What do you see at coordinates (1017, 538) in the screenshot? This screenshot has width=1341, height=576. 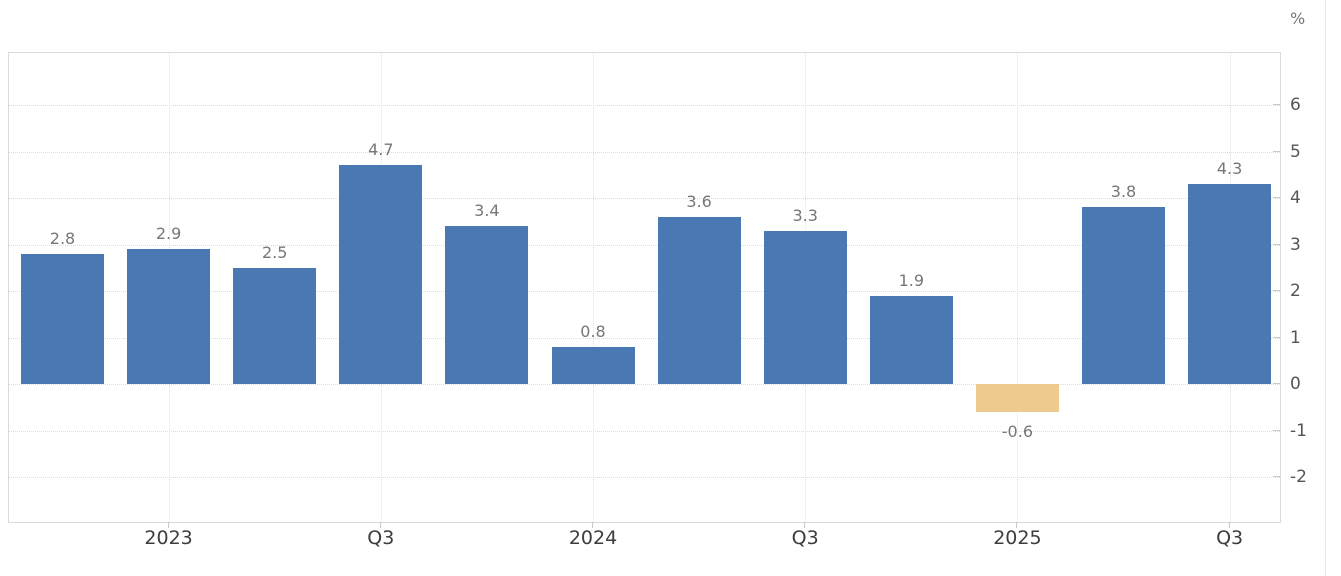 I see `x-axis-label: 2025` at bounding box center [1017, 538].